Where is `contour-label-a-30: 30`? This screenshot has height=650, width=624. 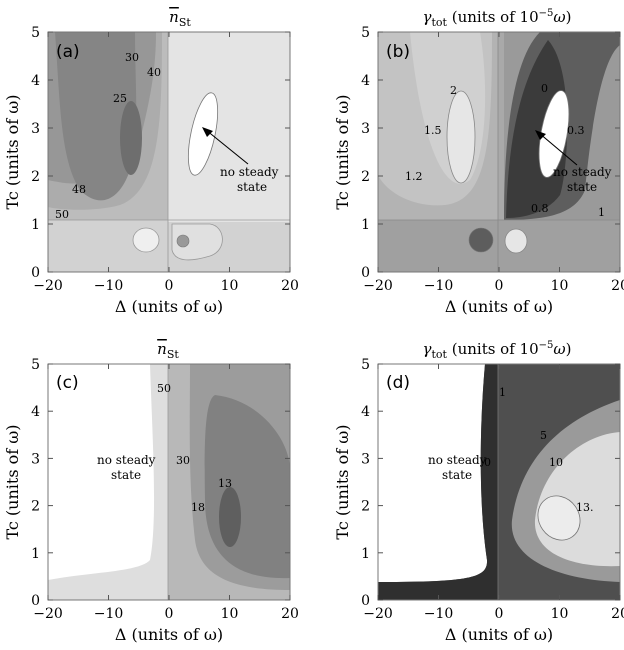 contour-label-a-30: 30 is located at coordinates (132, 57).